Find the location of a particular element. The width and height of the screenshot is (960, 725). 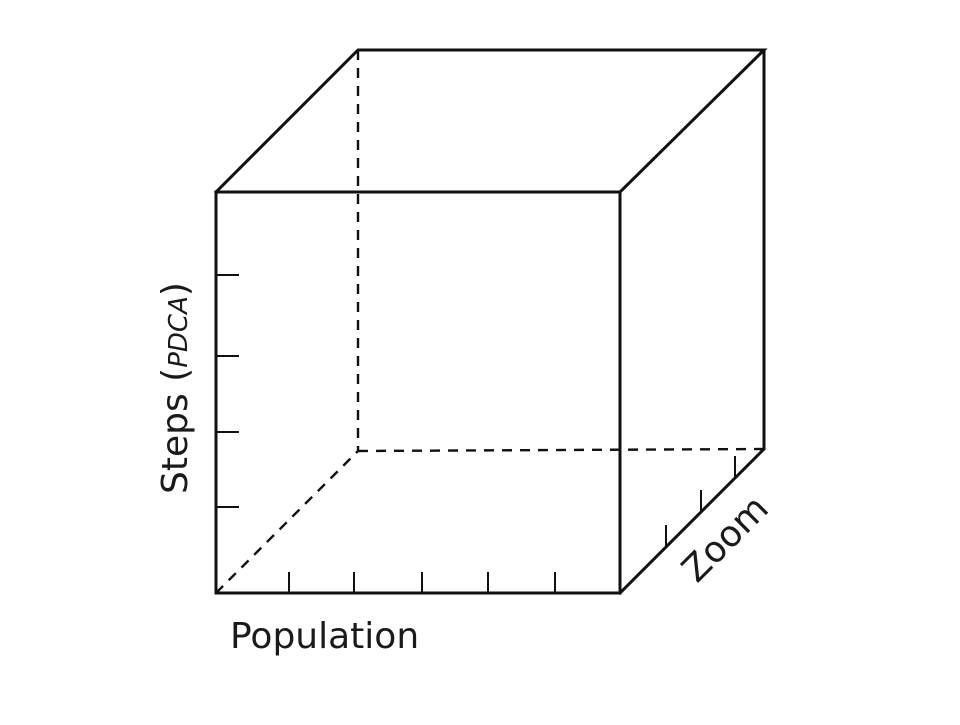

x-axis-label: Population is located at coordinates (324, 636).